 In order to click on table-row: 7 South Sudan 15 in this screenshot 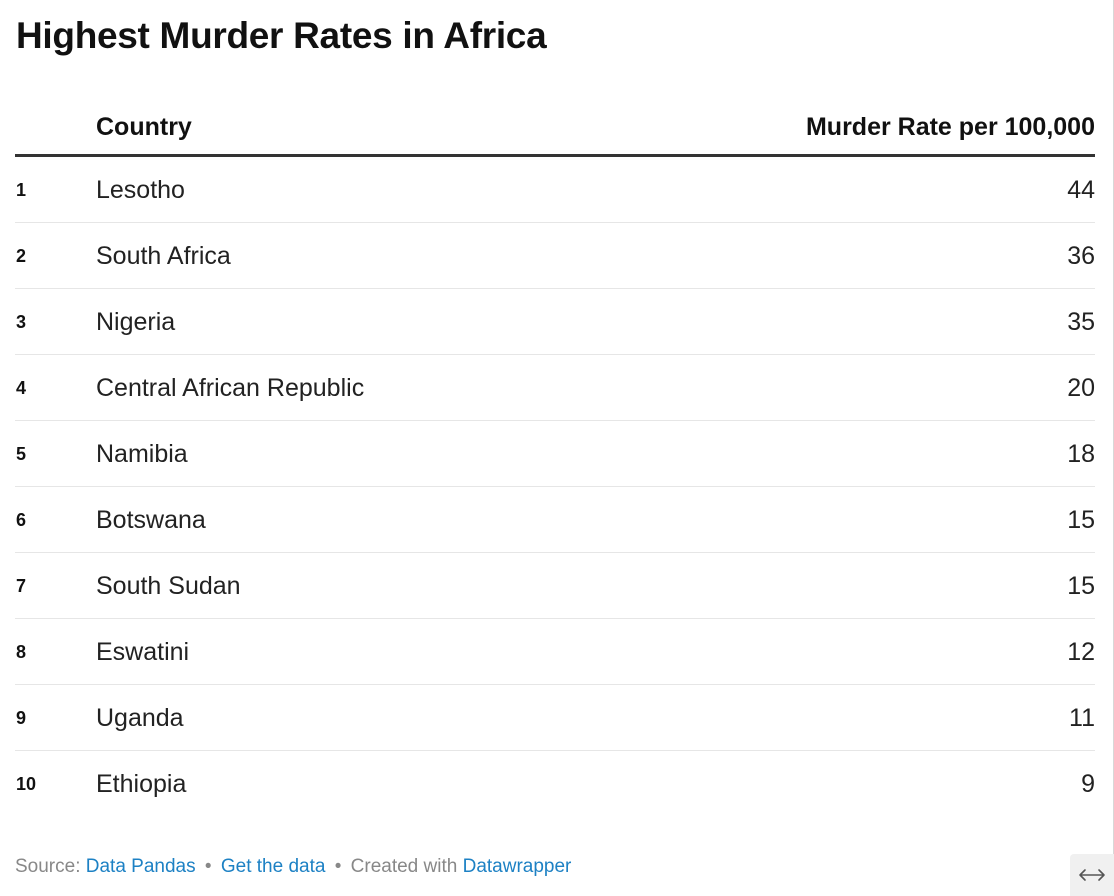, I will do `click(555, 586)`.